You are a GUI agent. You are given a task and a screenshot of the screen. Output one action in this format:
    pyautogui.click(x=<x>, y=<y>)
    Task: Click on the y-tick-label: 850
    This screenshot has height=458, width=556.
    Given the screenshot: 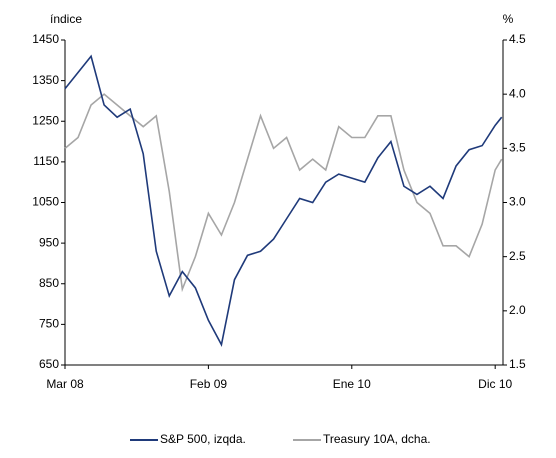 What is the action you would take?
    pyautogui.click(x=49, y=283)
    